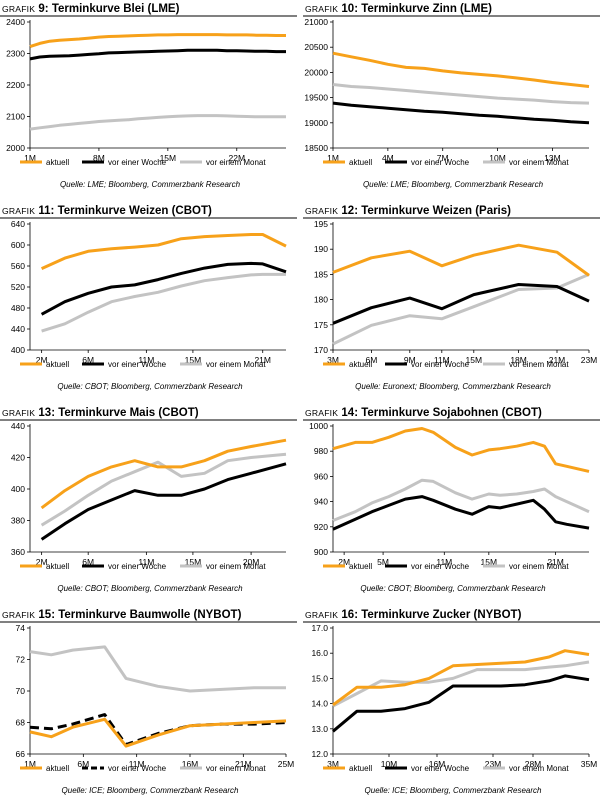 This screenshot has width=600, height=808. What do you see at coordinates (552, 158) in the screenshot?
I see `x-tick-label: 13M` at bounding box center [552, 158].